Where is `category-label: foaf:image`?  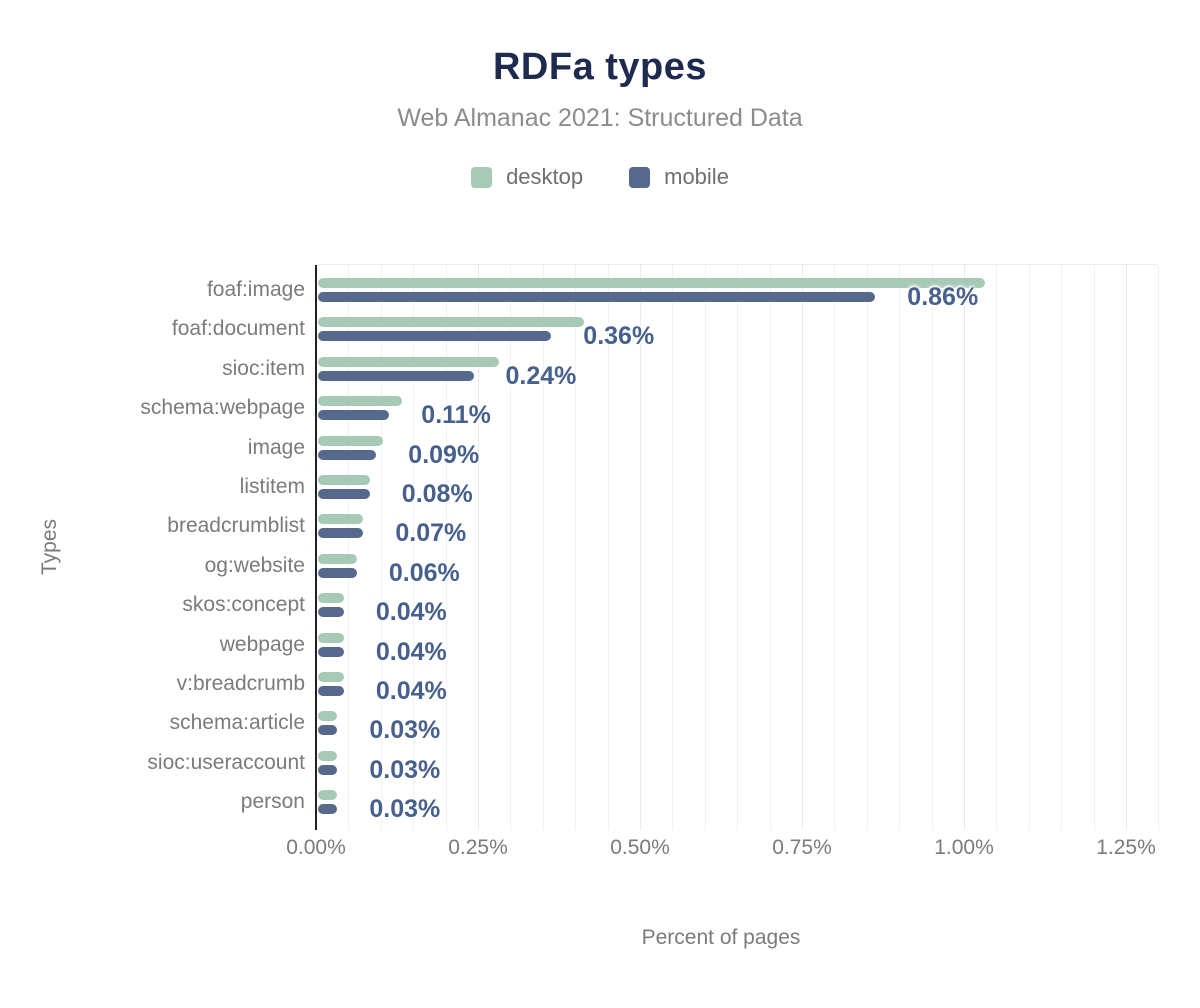 category-label: foaf:image is located at coordinates (255, 289).